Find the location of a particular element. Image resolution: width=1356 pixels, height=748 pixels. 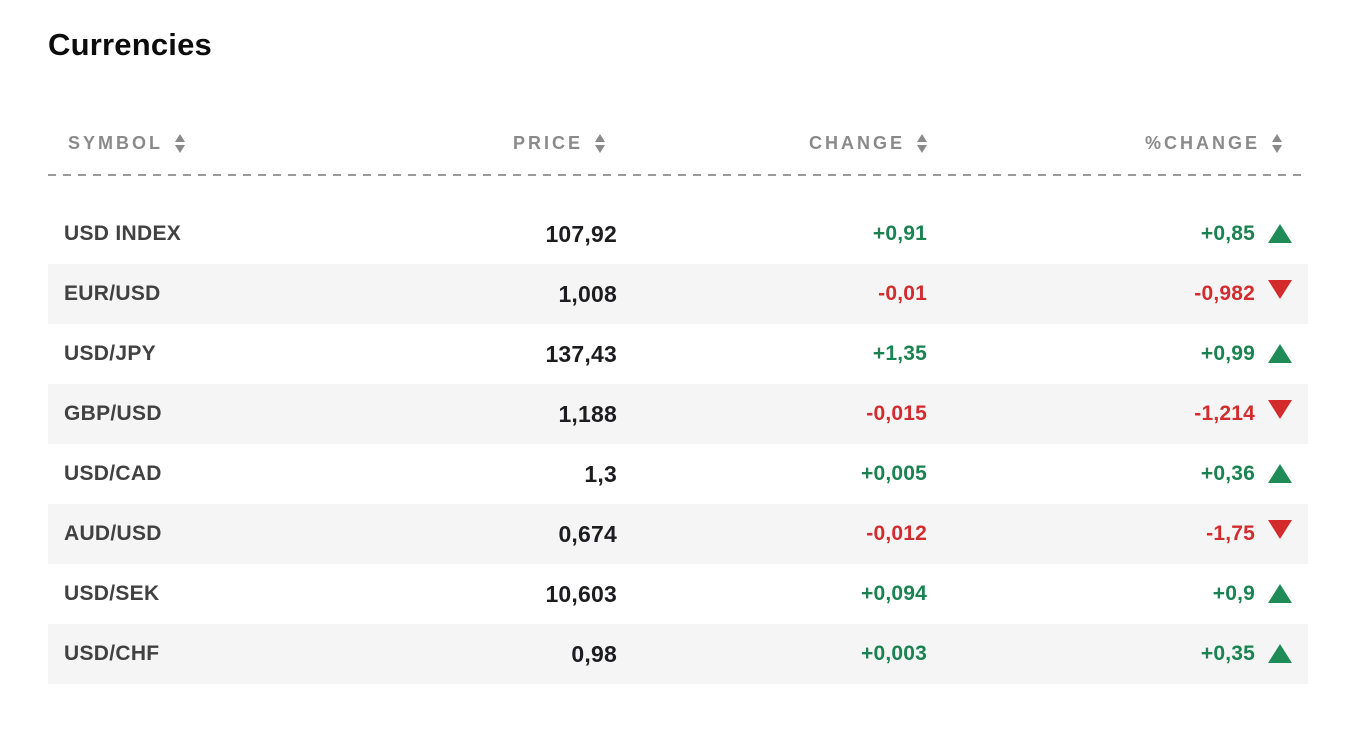

column-header-pct-change: %CHANGE is located at coordinates (1117, 143).